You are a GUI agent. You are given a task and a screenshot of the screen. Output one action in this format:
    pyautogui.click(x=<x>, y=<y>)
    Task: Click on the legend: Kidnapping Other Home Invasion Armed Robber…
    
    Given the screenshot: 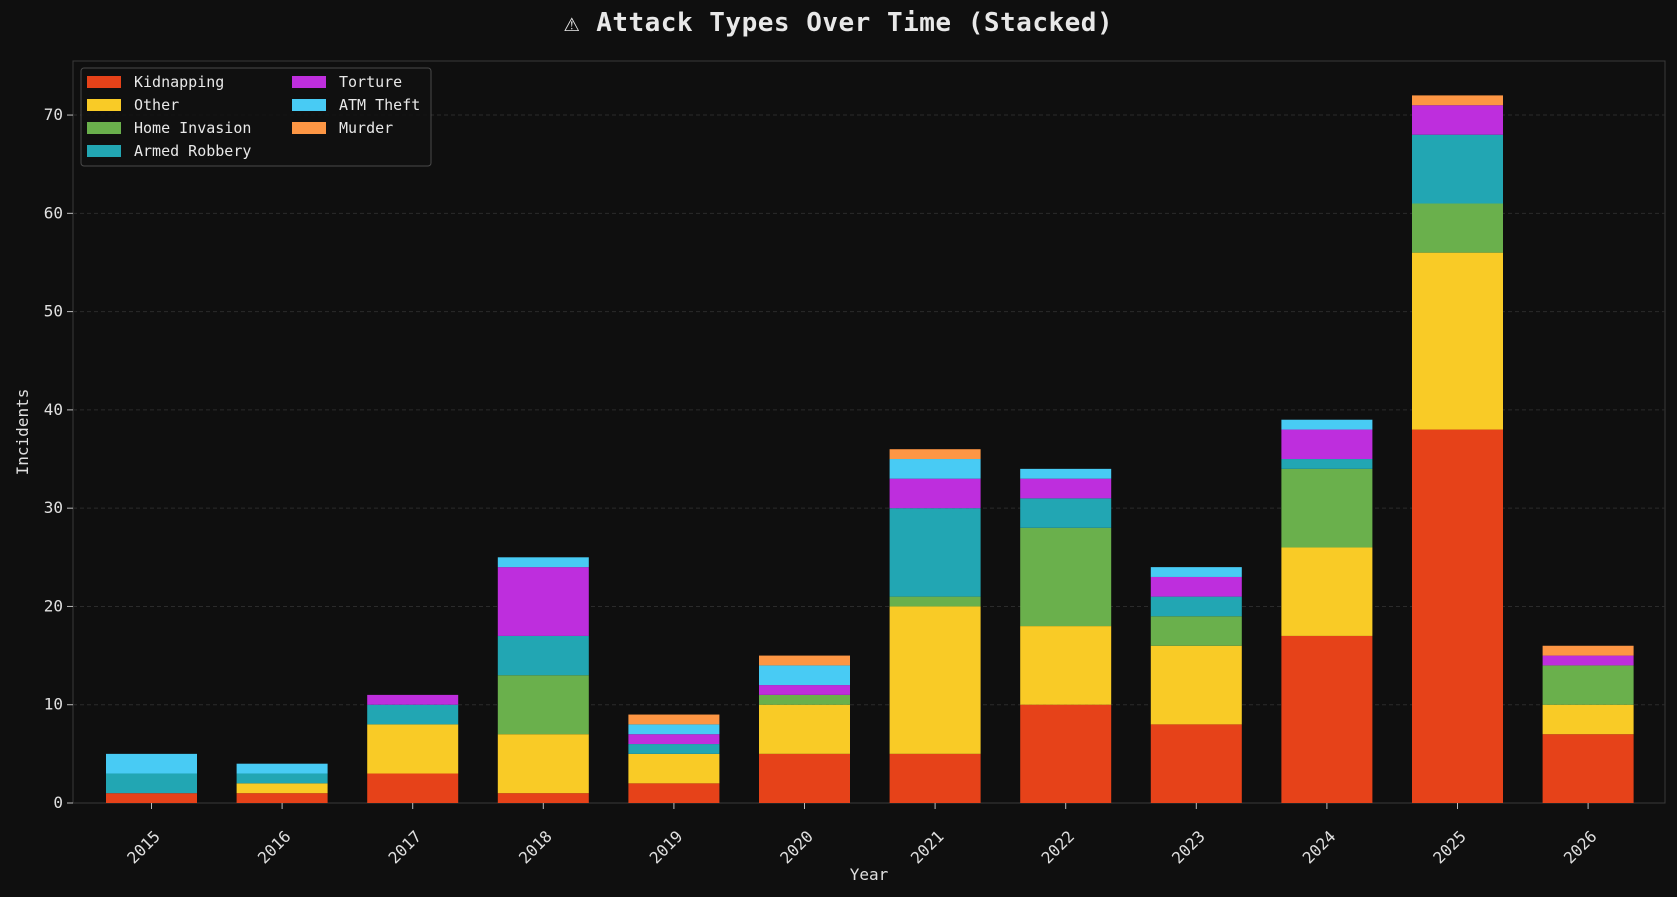 What is the action you would take?
    pyautogui.click(x=256, y=117)
    